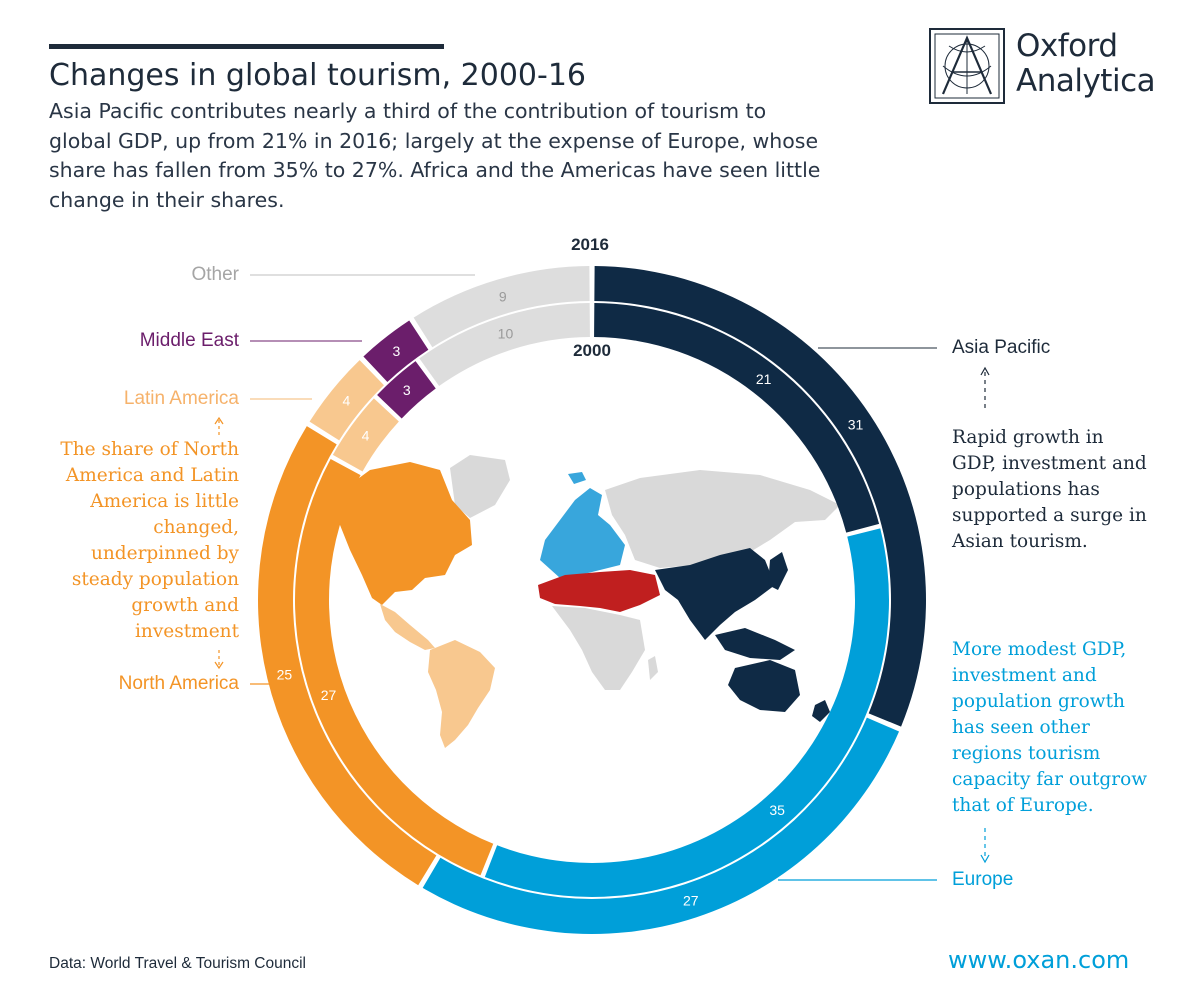 This screenshot has height=984, width=1200. I want to click on segment-2000-middle-east, so click(406, 390).